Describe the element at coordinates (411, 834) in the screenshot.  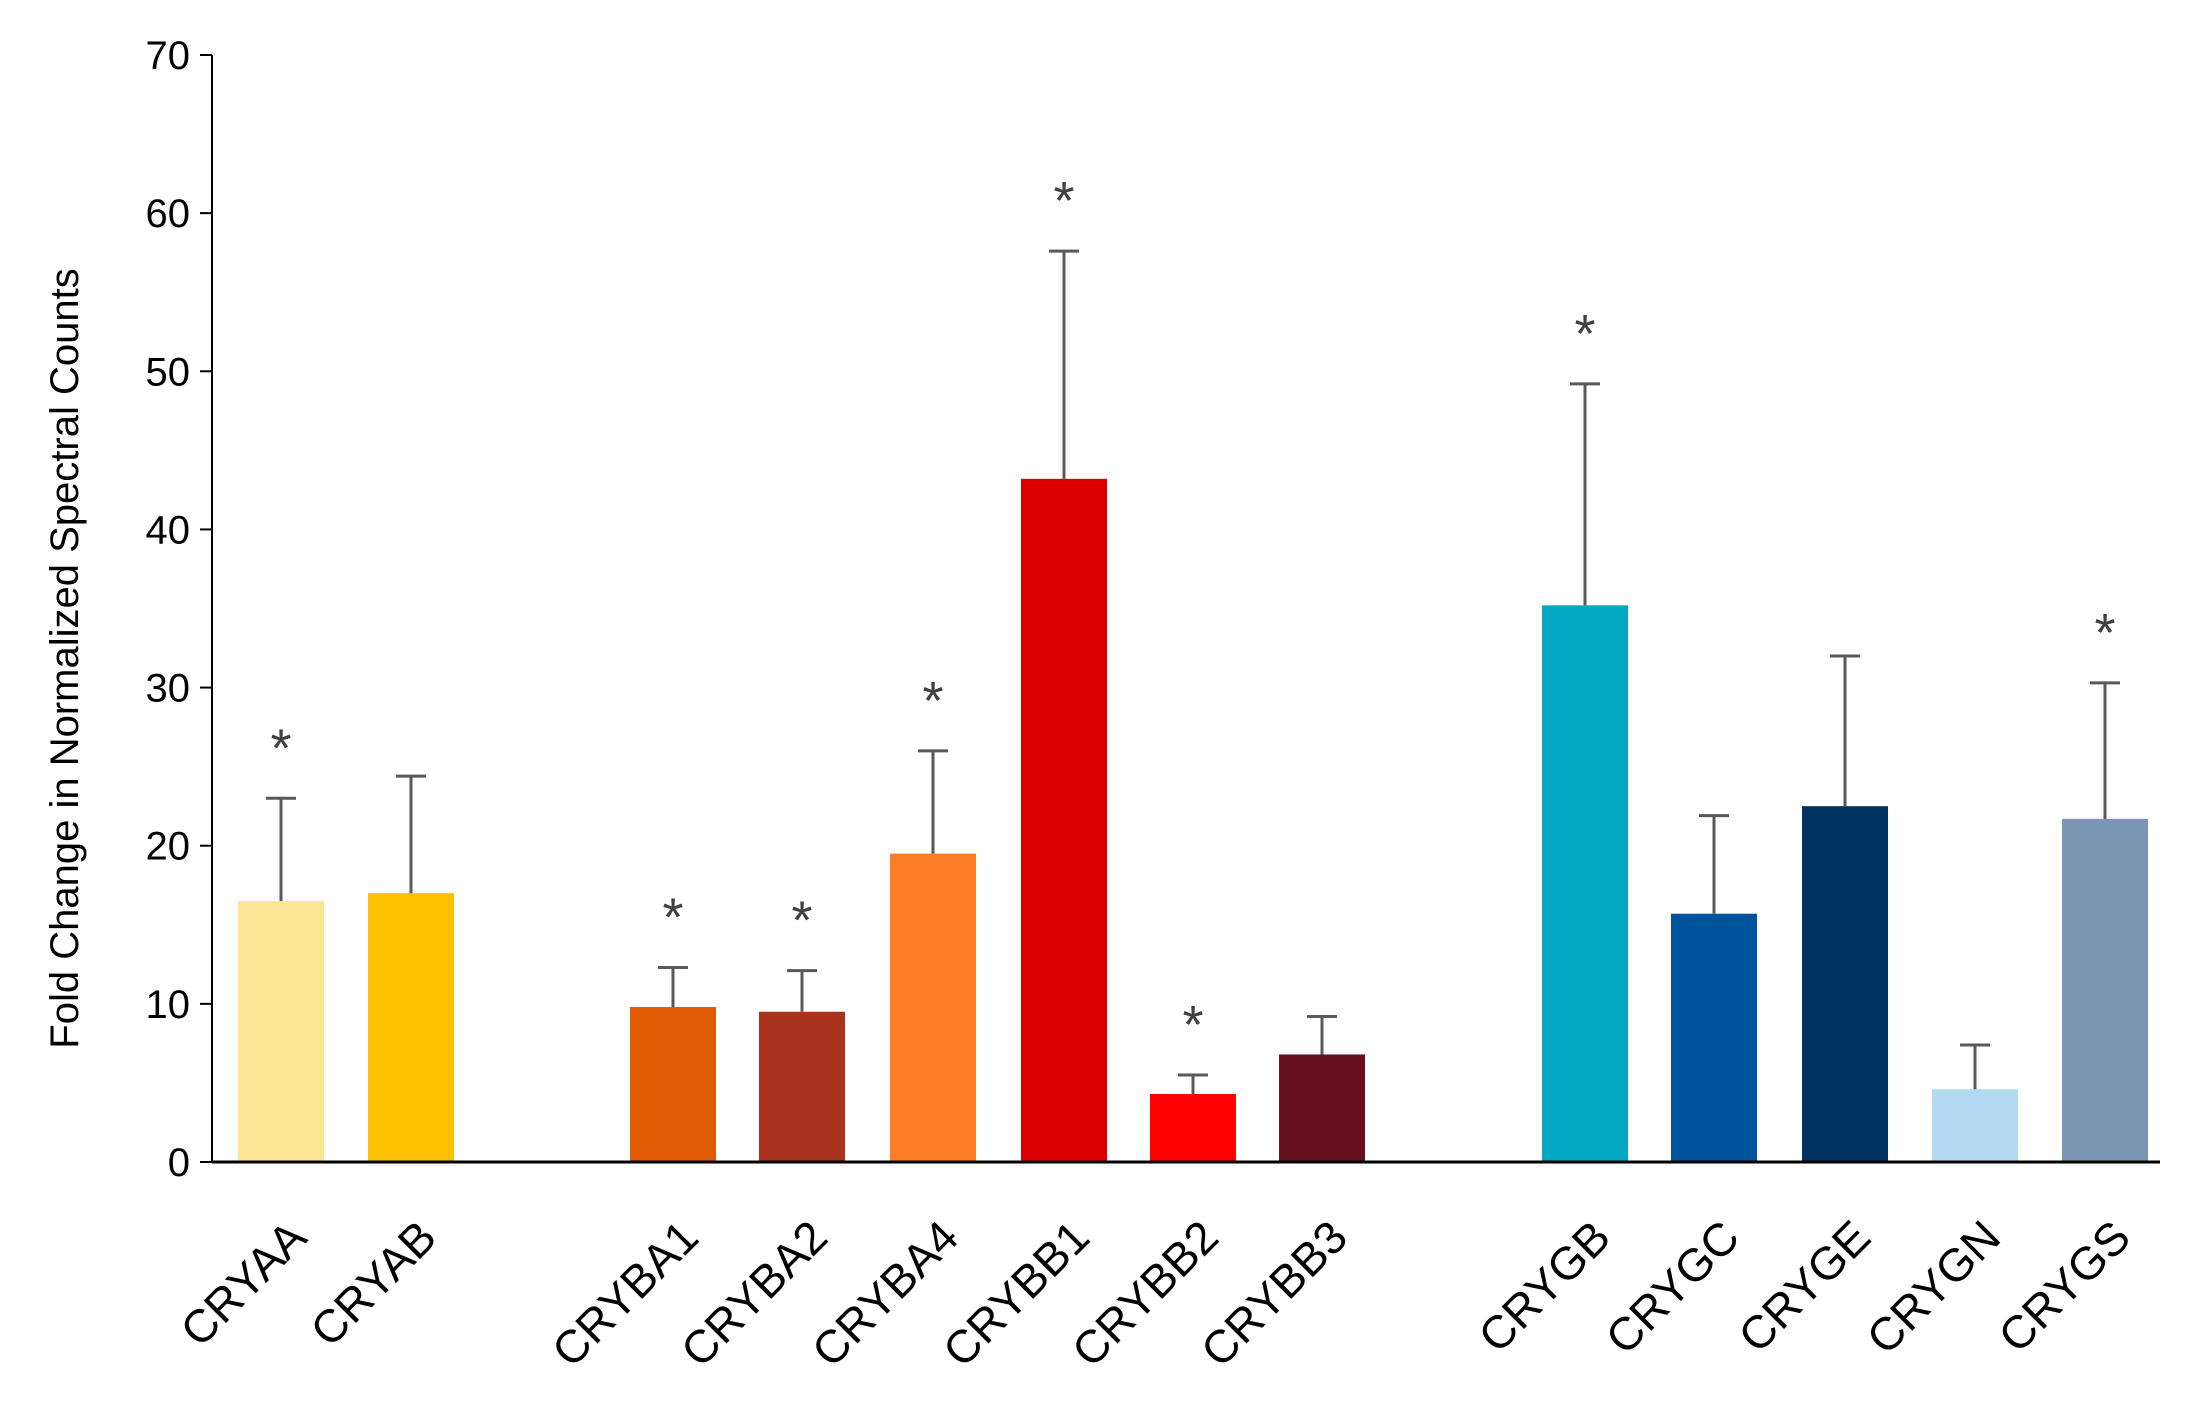
I see `error-bar-cryab` at that location.